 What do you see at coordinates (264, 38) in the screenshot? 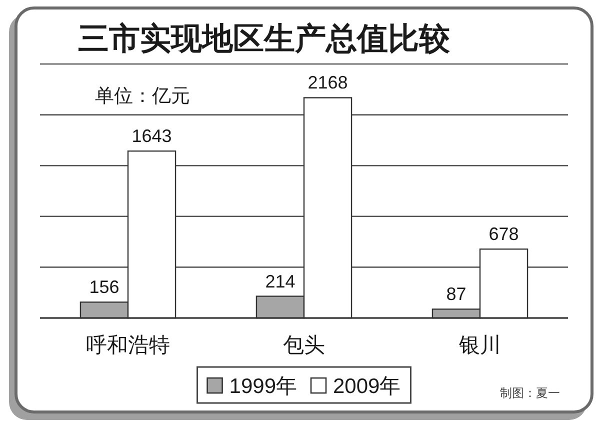
I see `title: 三市实现地区生产总值比较` at bounding box center [264, 38].